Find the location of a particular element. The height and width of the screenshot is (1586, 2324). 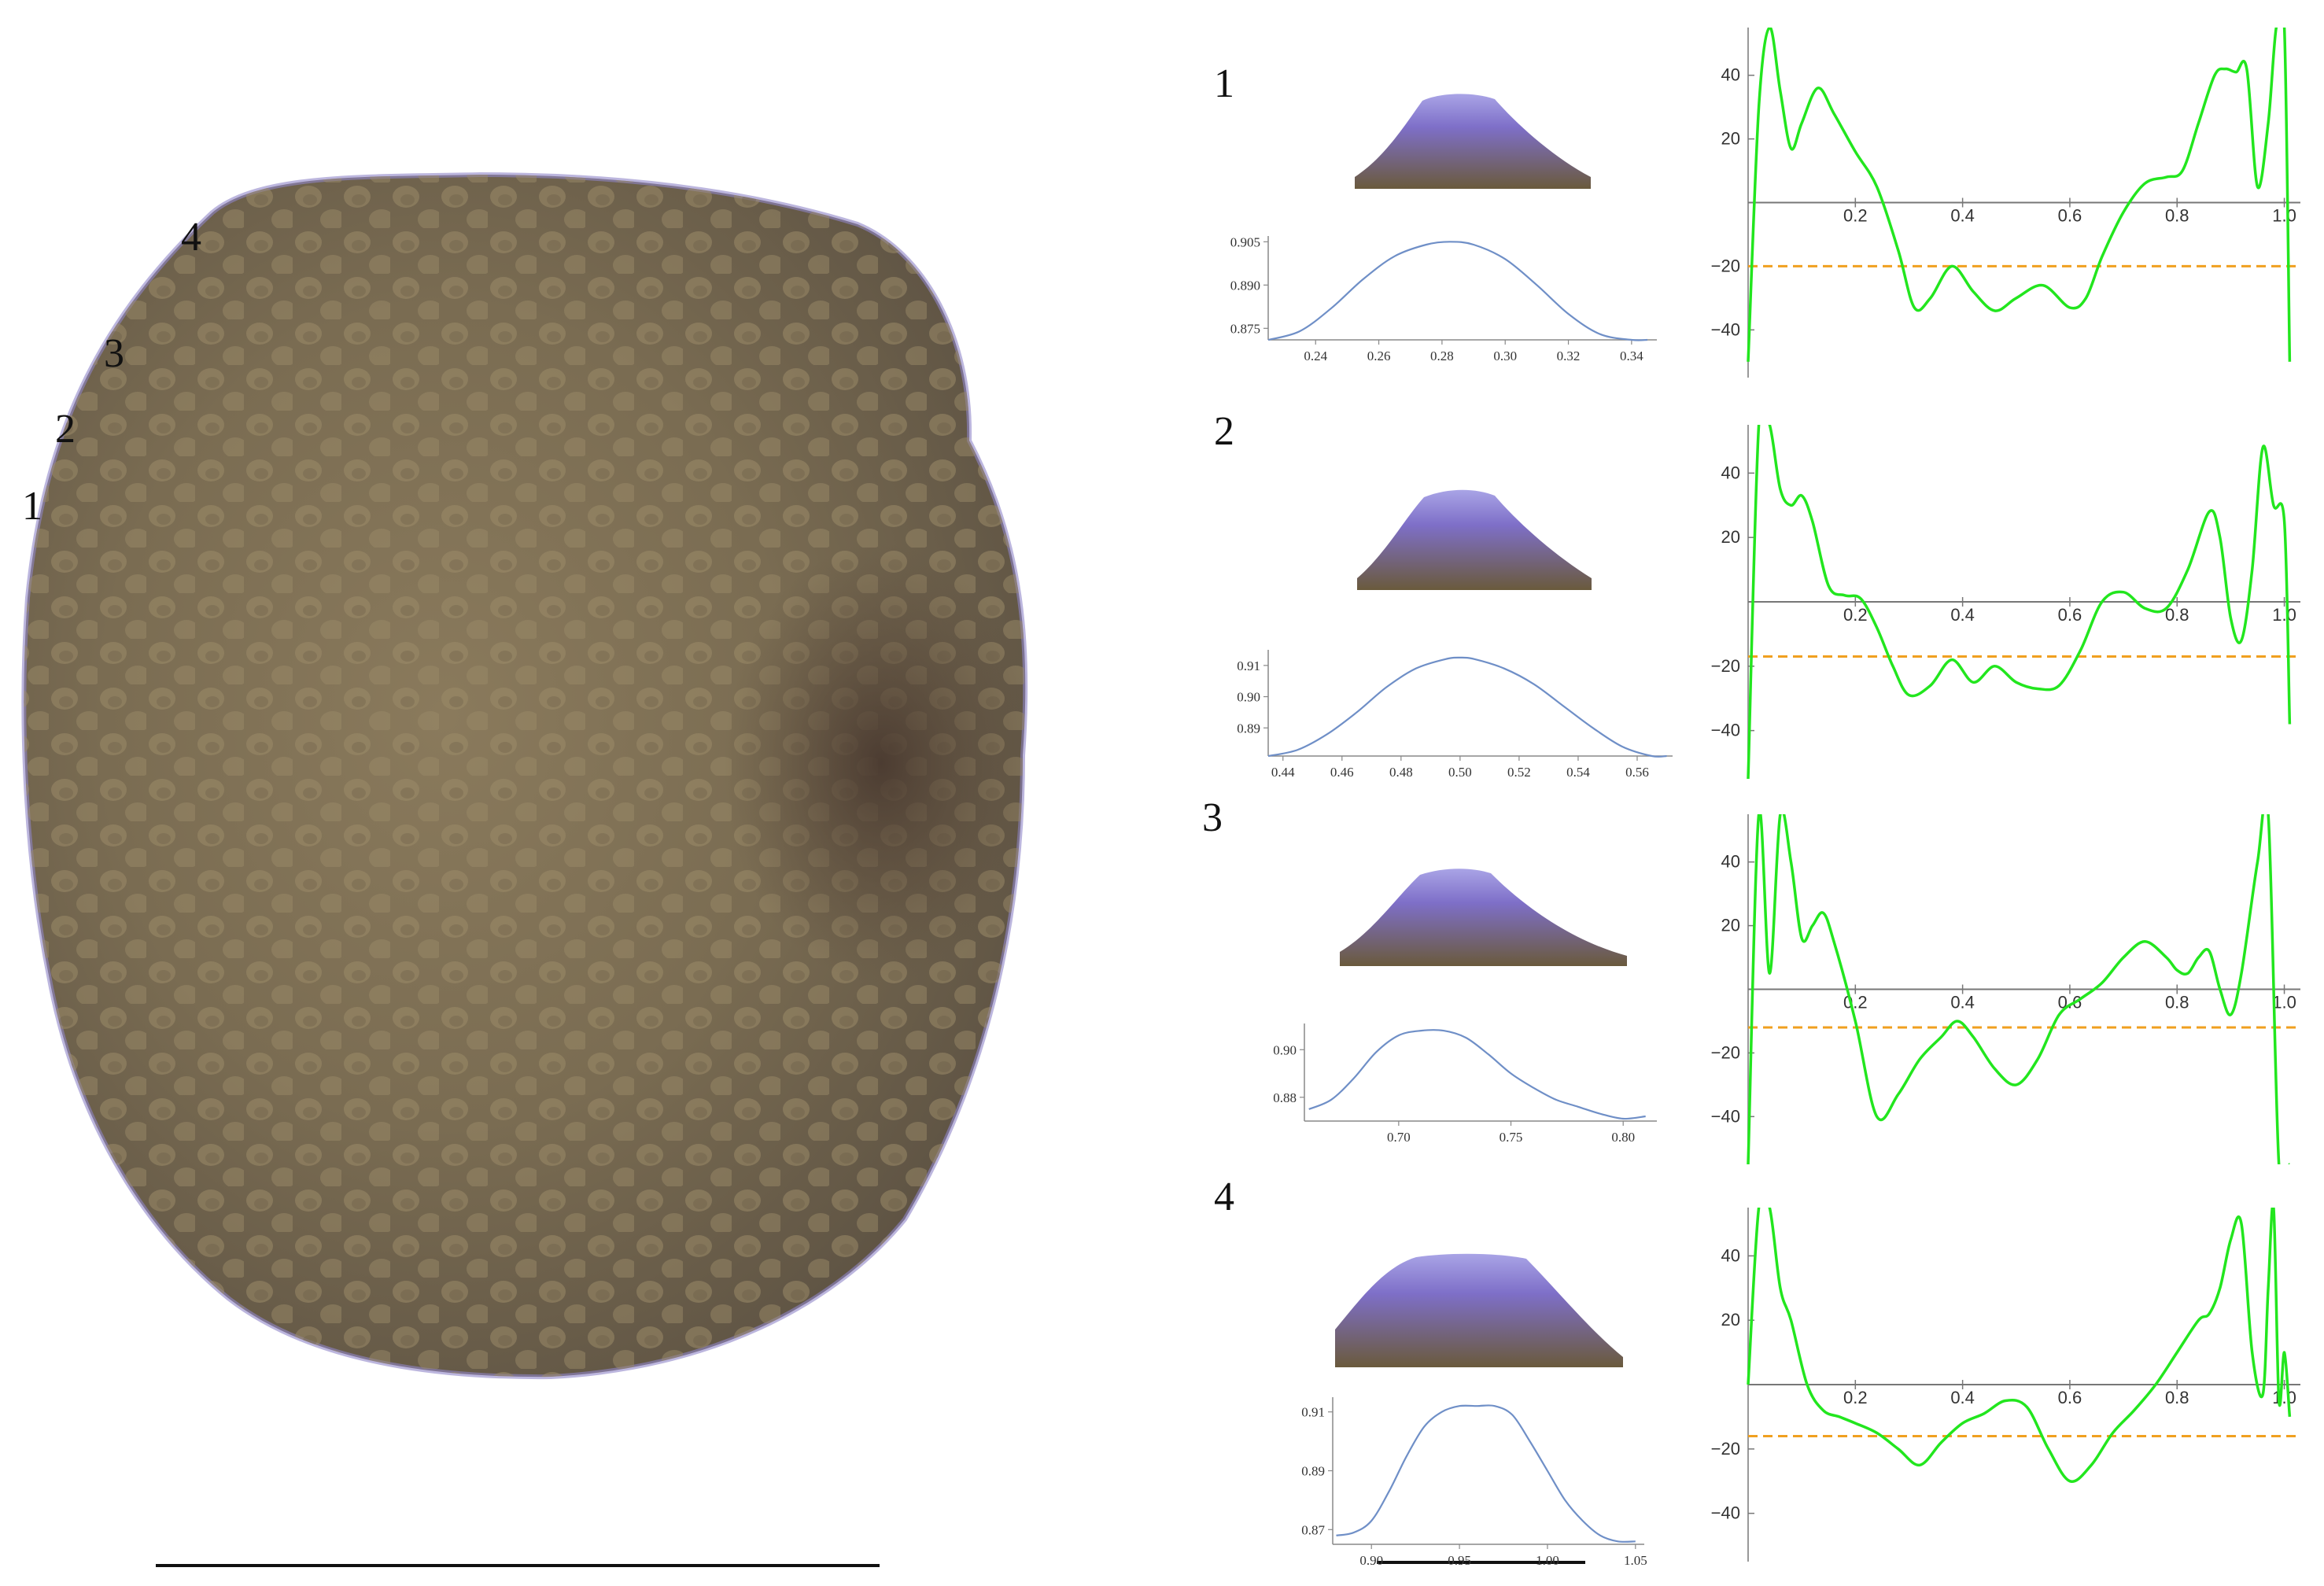

row-1-curvature-y-tick-label: 20 is located at coordinates (1731, 139).